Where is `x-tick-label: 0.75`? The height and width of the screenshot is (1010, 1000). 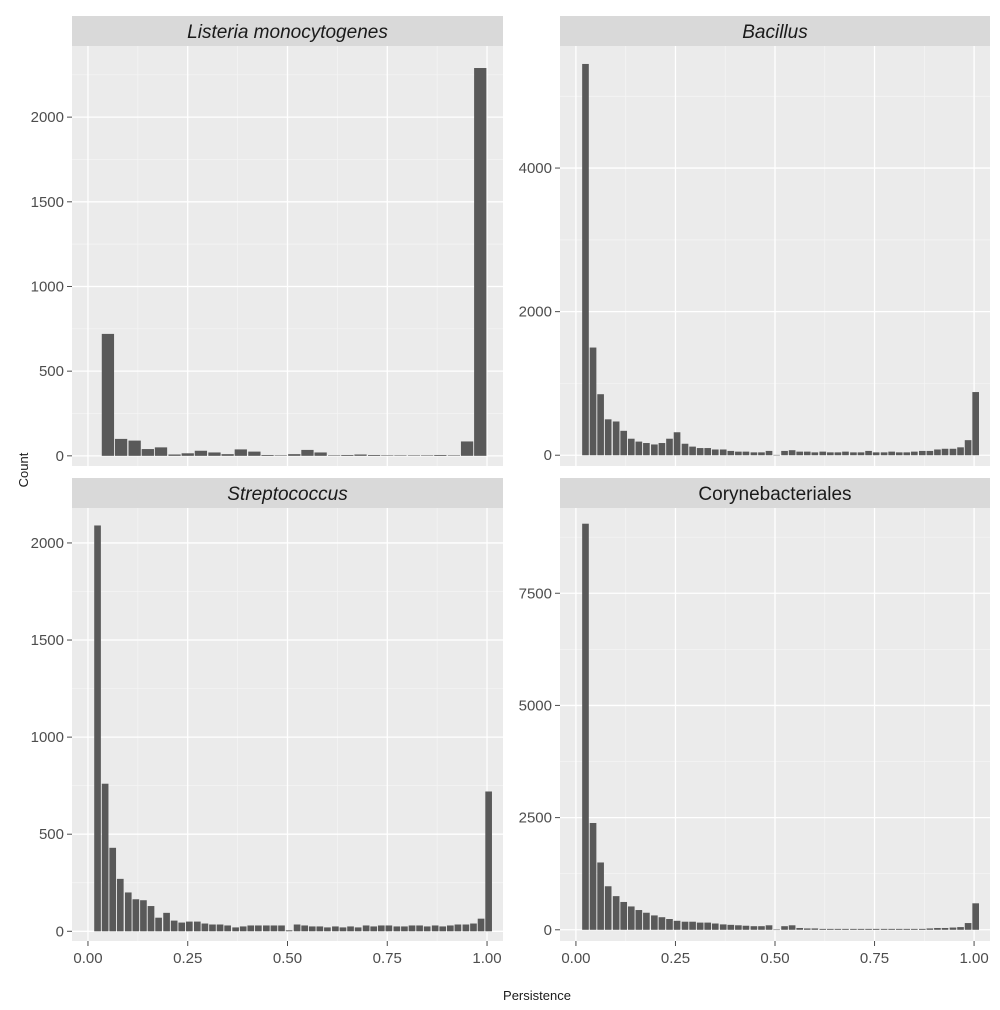
x-tick-label: 0.75 is located at coordinates (874, 958).